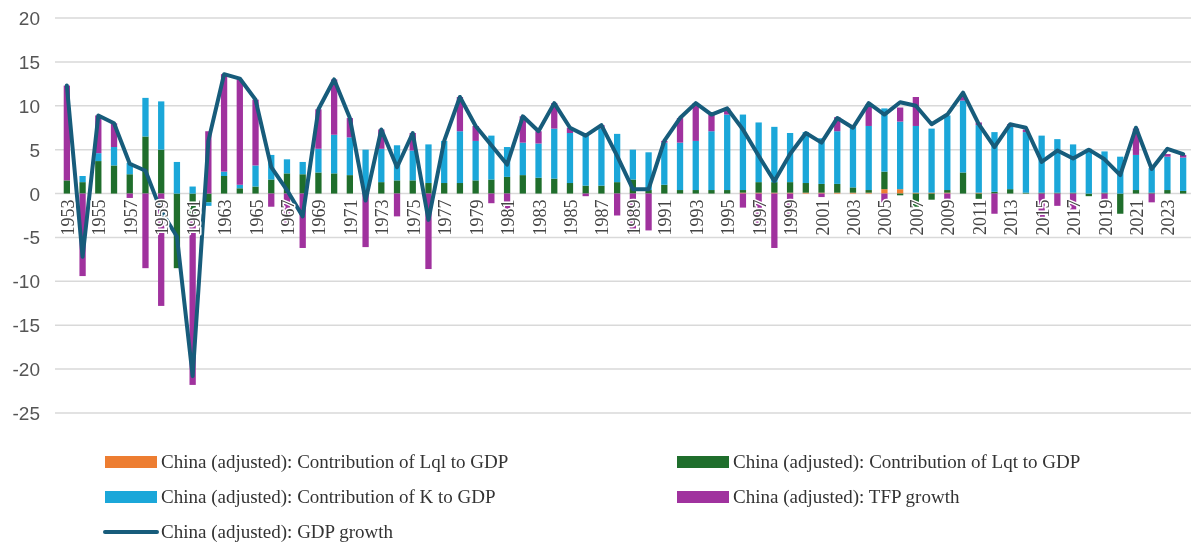  Describe the element at coordinates (822, 217) in the screenshot. I see `x-tick-label: 2001` at that location.